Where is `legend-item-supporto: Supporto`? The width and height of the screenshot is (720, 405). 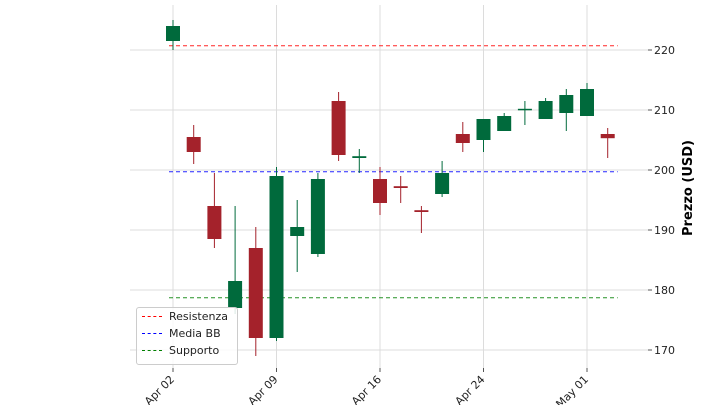 legend-item-supporto: Supporto is located at coordinates (187, 350).